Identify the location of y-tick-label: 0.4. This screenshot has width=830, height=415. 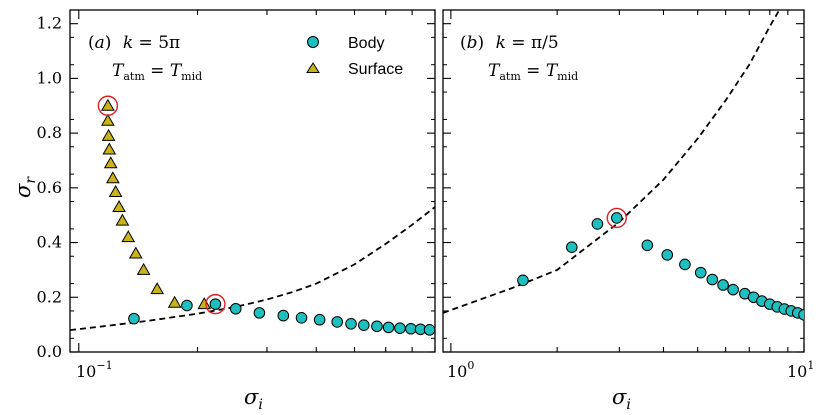
(49, 242).